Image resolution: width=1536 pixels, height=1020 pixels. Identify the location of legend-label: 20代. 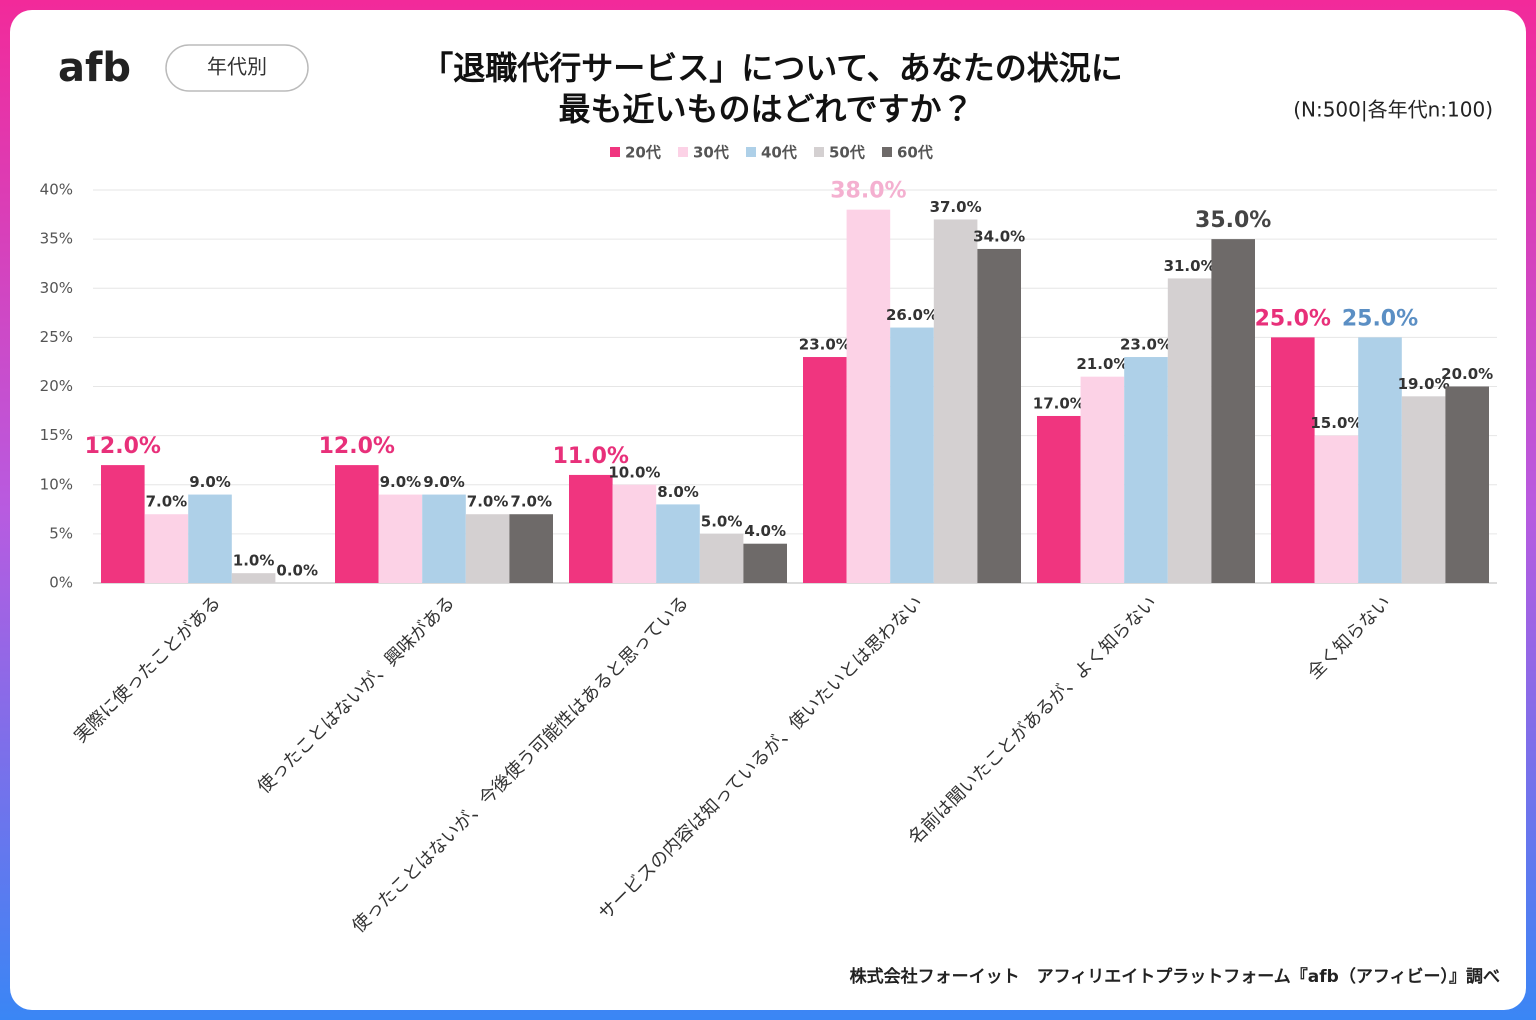
(643, 153).